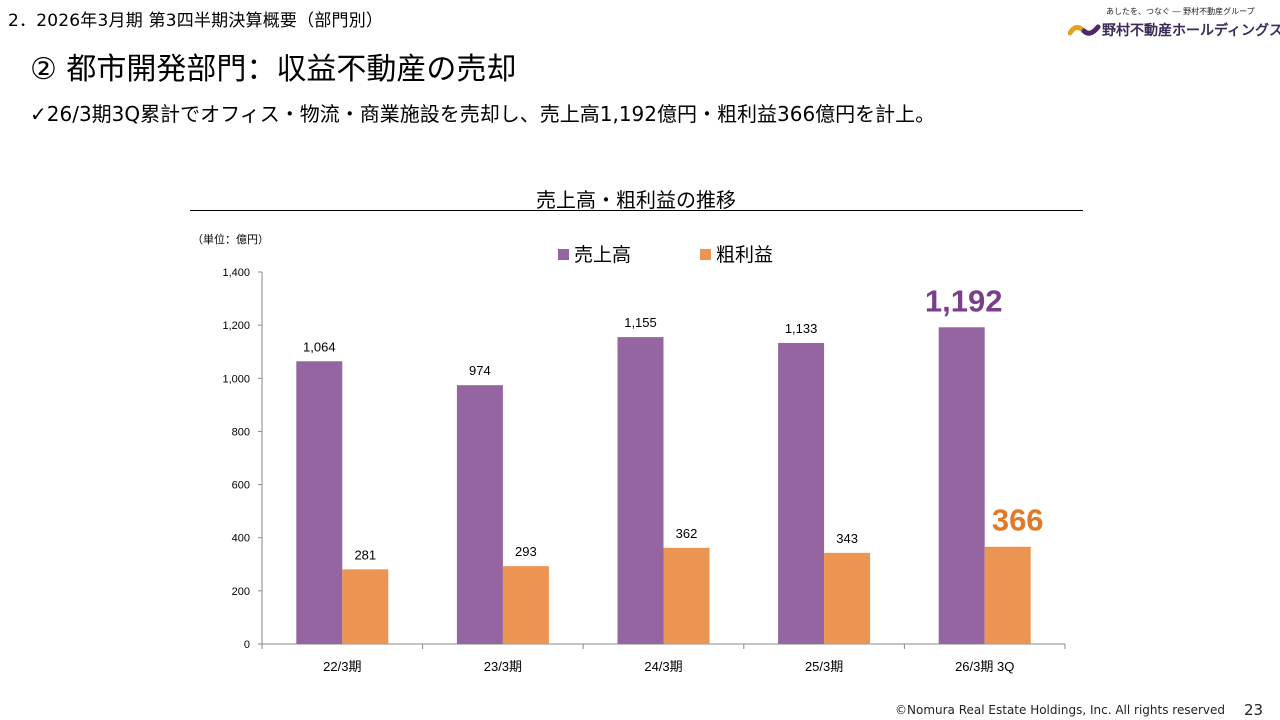 This screenshot has width=1280, height=720. Describe the element at coordinates (241, 592) in the screenshot. I see `y-tick-label: 200` at that location.